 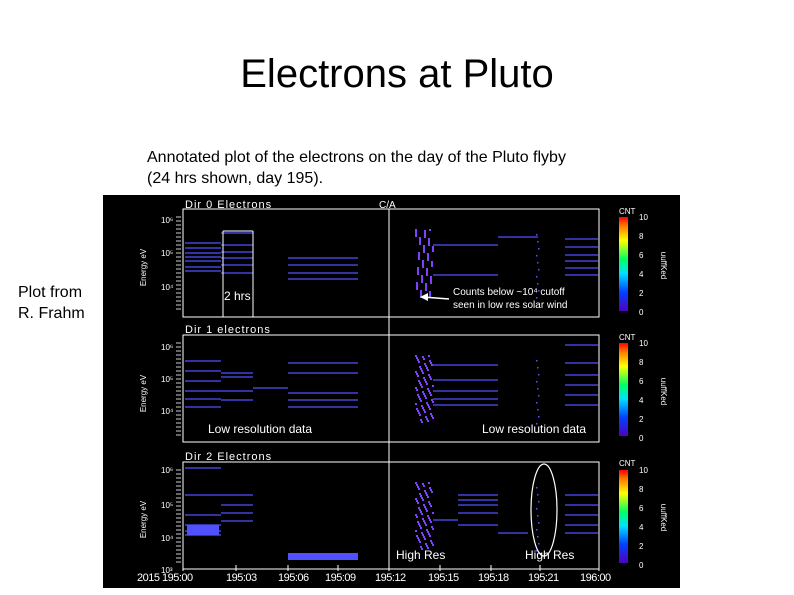 I want to click on x-axis-tick: 195:15, so click(x=443, y=578).